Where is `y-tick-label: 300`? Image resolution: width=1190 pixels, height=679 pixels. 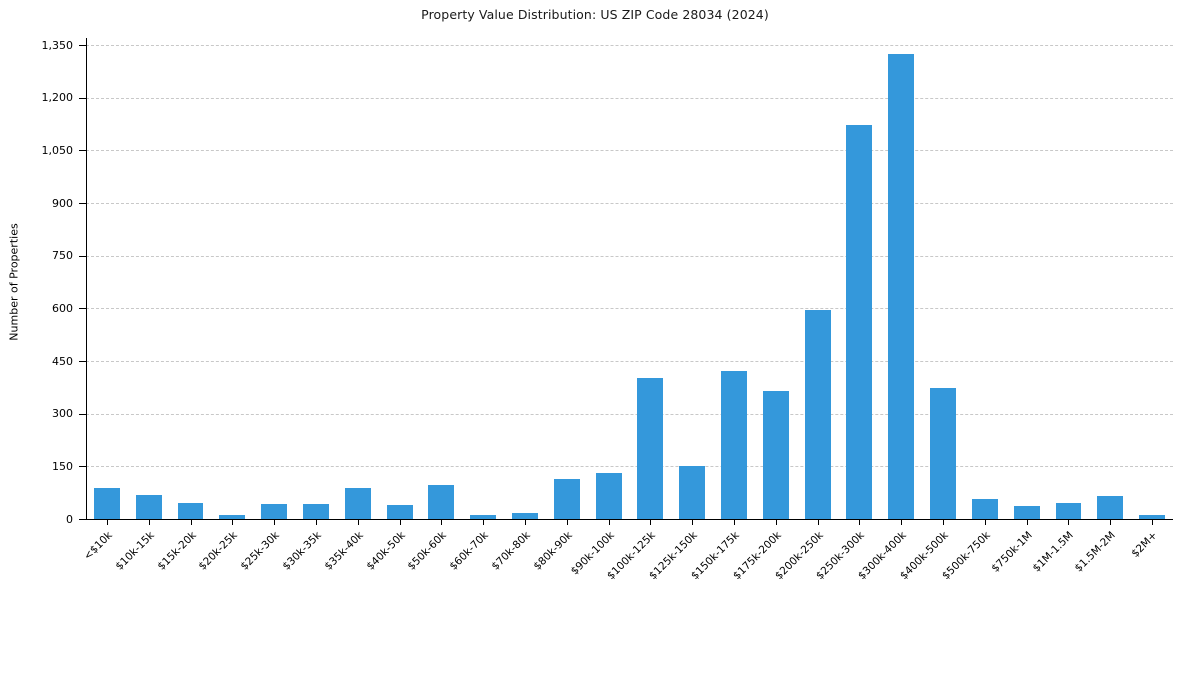
y-tick-label: 300 is located at coordinates (62, 414).